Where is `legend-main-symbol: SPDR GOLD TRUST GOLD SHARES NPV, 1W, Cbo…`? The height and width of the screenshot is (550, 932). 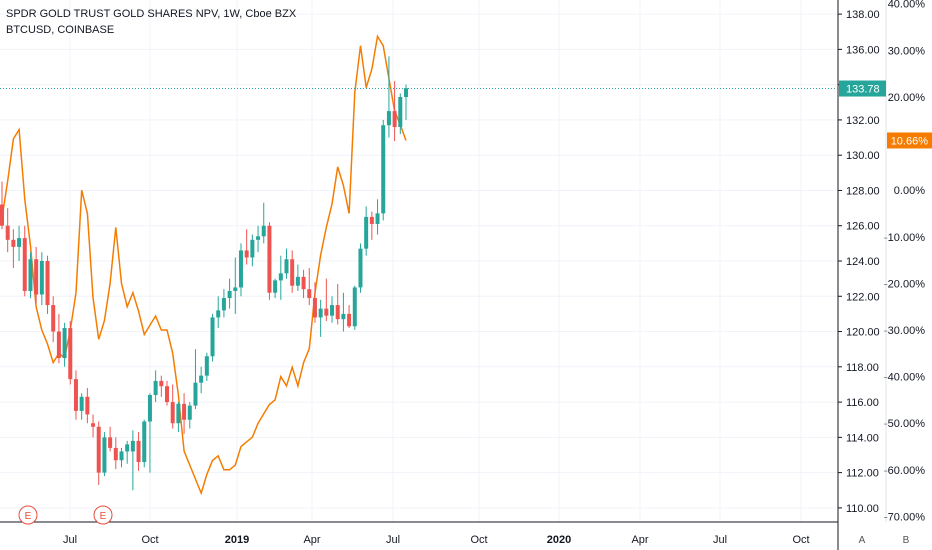 legend-main-symbol: SPDR GOLD TRUST GOLD SHARES NPV, 1W, Cbo… is located at coordinates (151, 14).